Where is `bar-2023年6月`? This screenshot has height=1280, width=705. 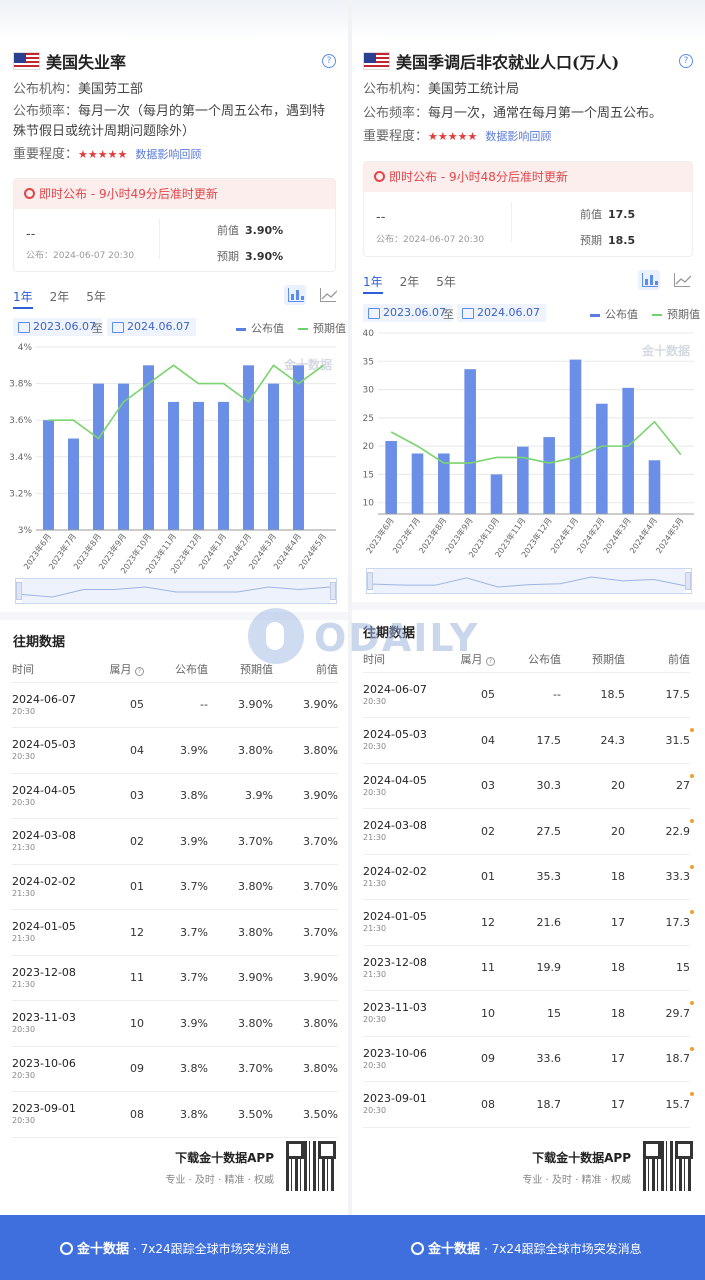
bar-2023年6月 is located at coordinates (48, 475).